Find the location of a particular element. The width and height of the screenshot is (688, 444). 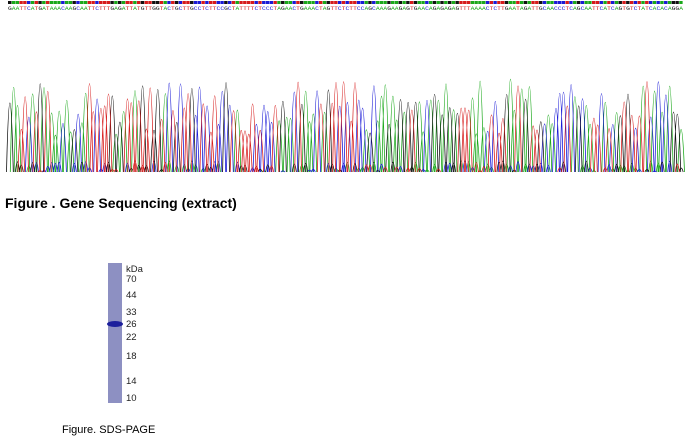

gel-lane is located at coordinates (115, 333).